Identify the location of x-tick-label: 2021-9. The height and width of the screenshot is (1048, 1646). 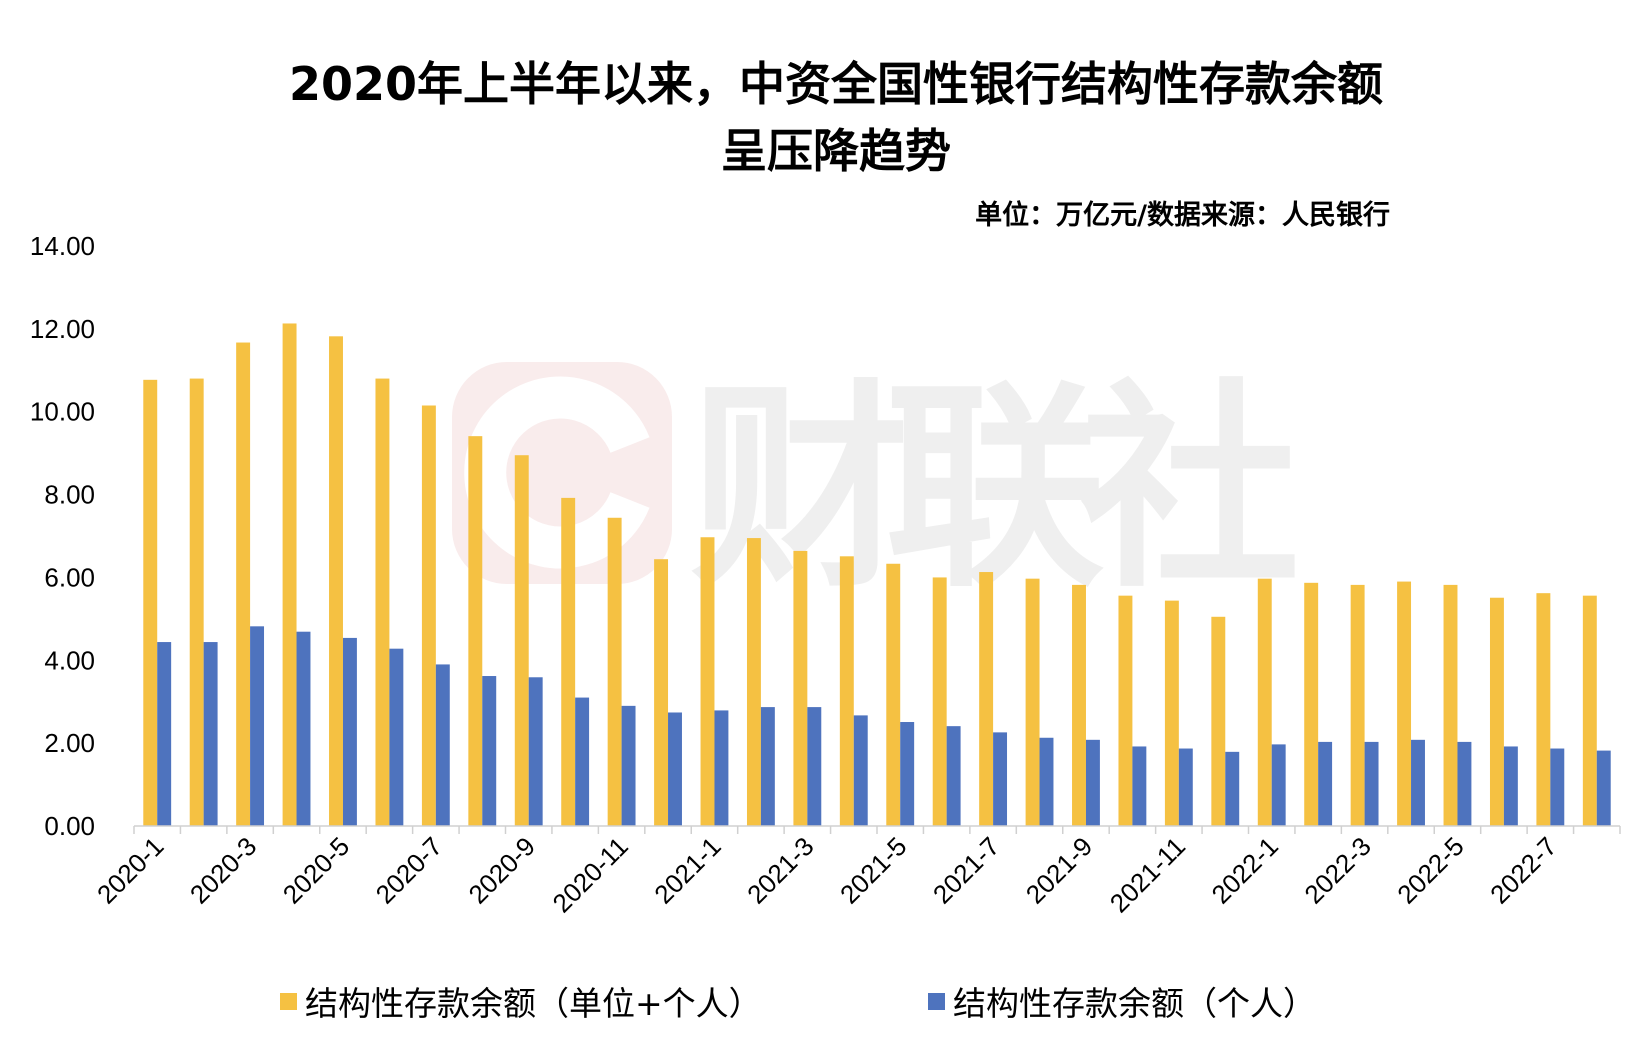
(1059, 870).